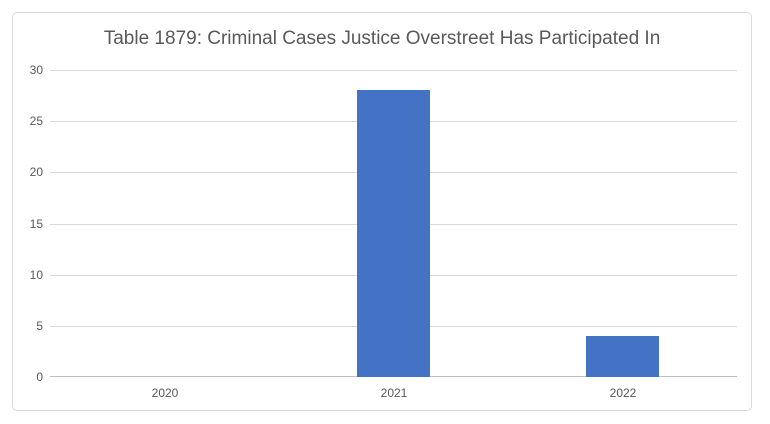 This screenshot has width=770, height=424. What do you see at coordinates (622, 356) in the screenshot?
I see `bar-2022` at bounding box center [622, 356].